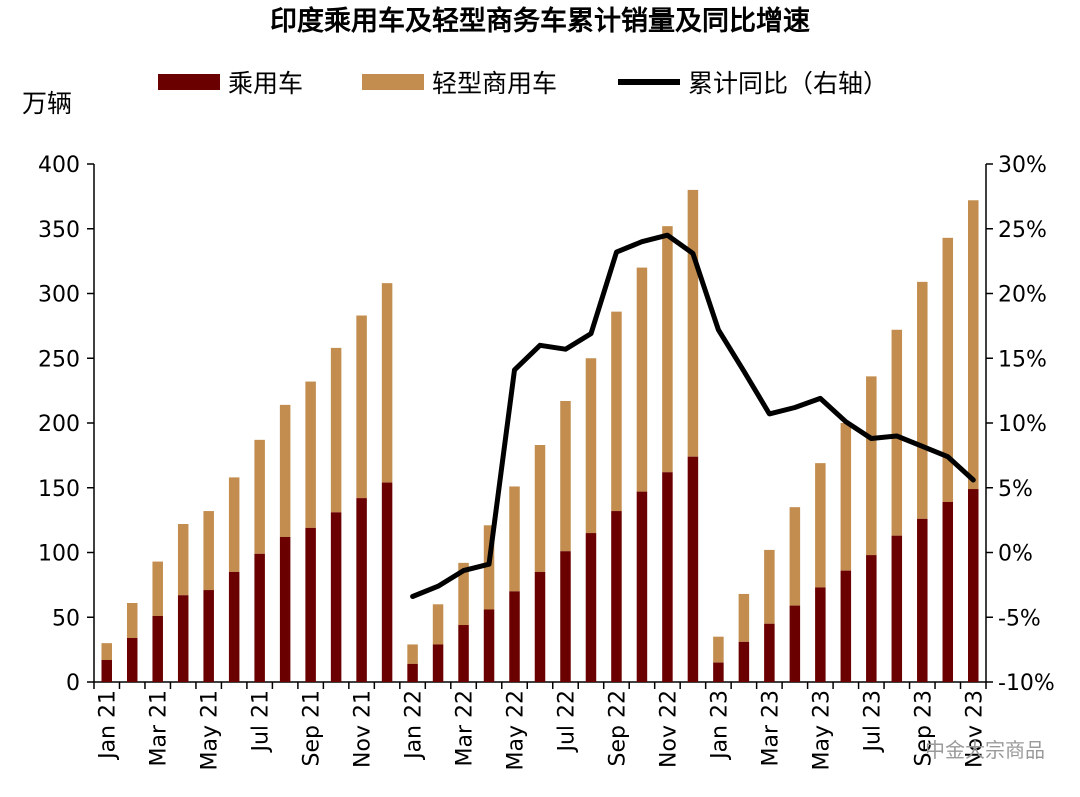  What do you see at coordinates (668, 729) in the screenshot?
I see `x-tick-label: Nov 22` at bounding box center [668, 729].